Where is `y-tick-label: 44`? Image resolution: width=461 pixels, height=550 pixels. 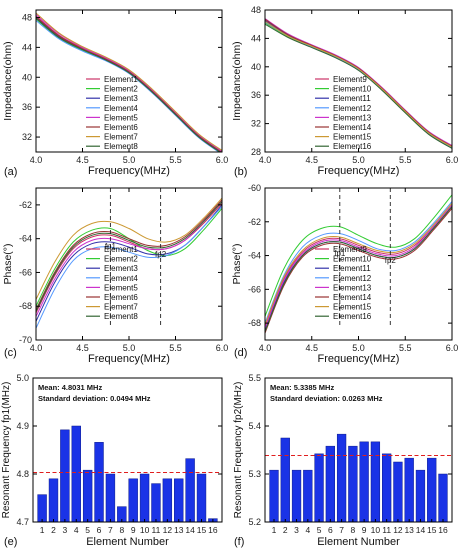 y-tick-label: 44 is located at coordinates (256, 38).